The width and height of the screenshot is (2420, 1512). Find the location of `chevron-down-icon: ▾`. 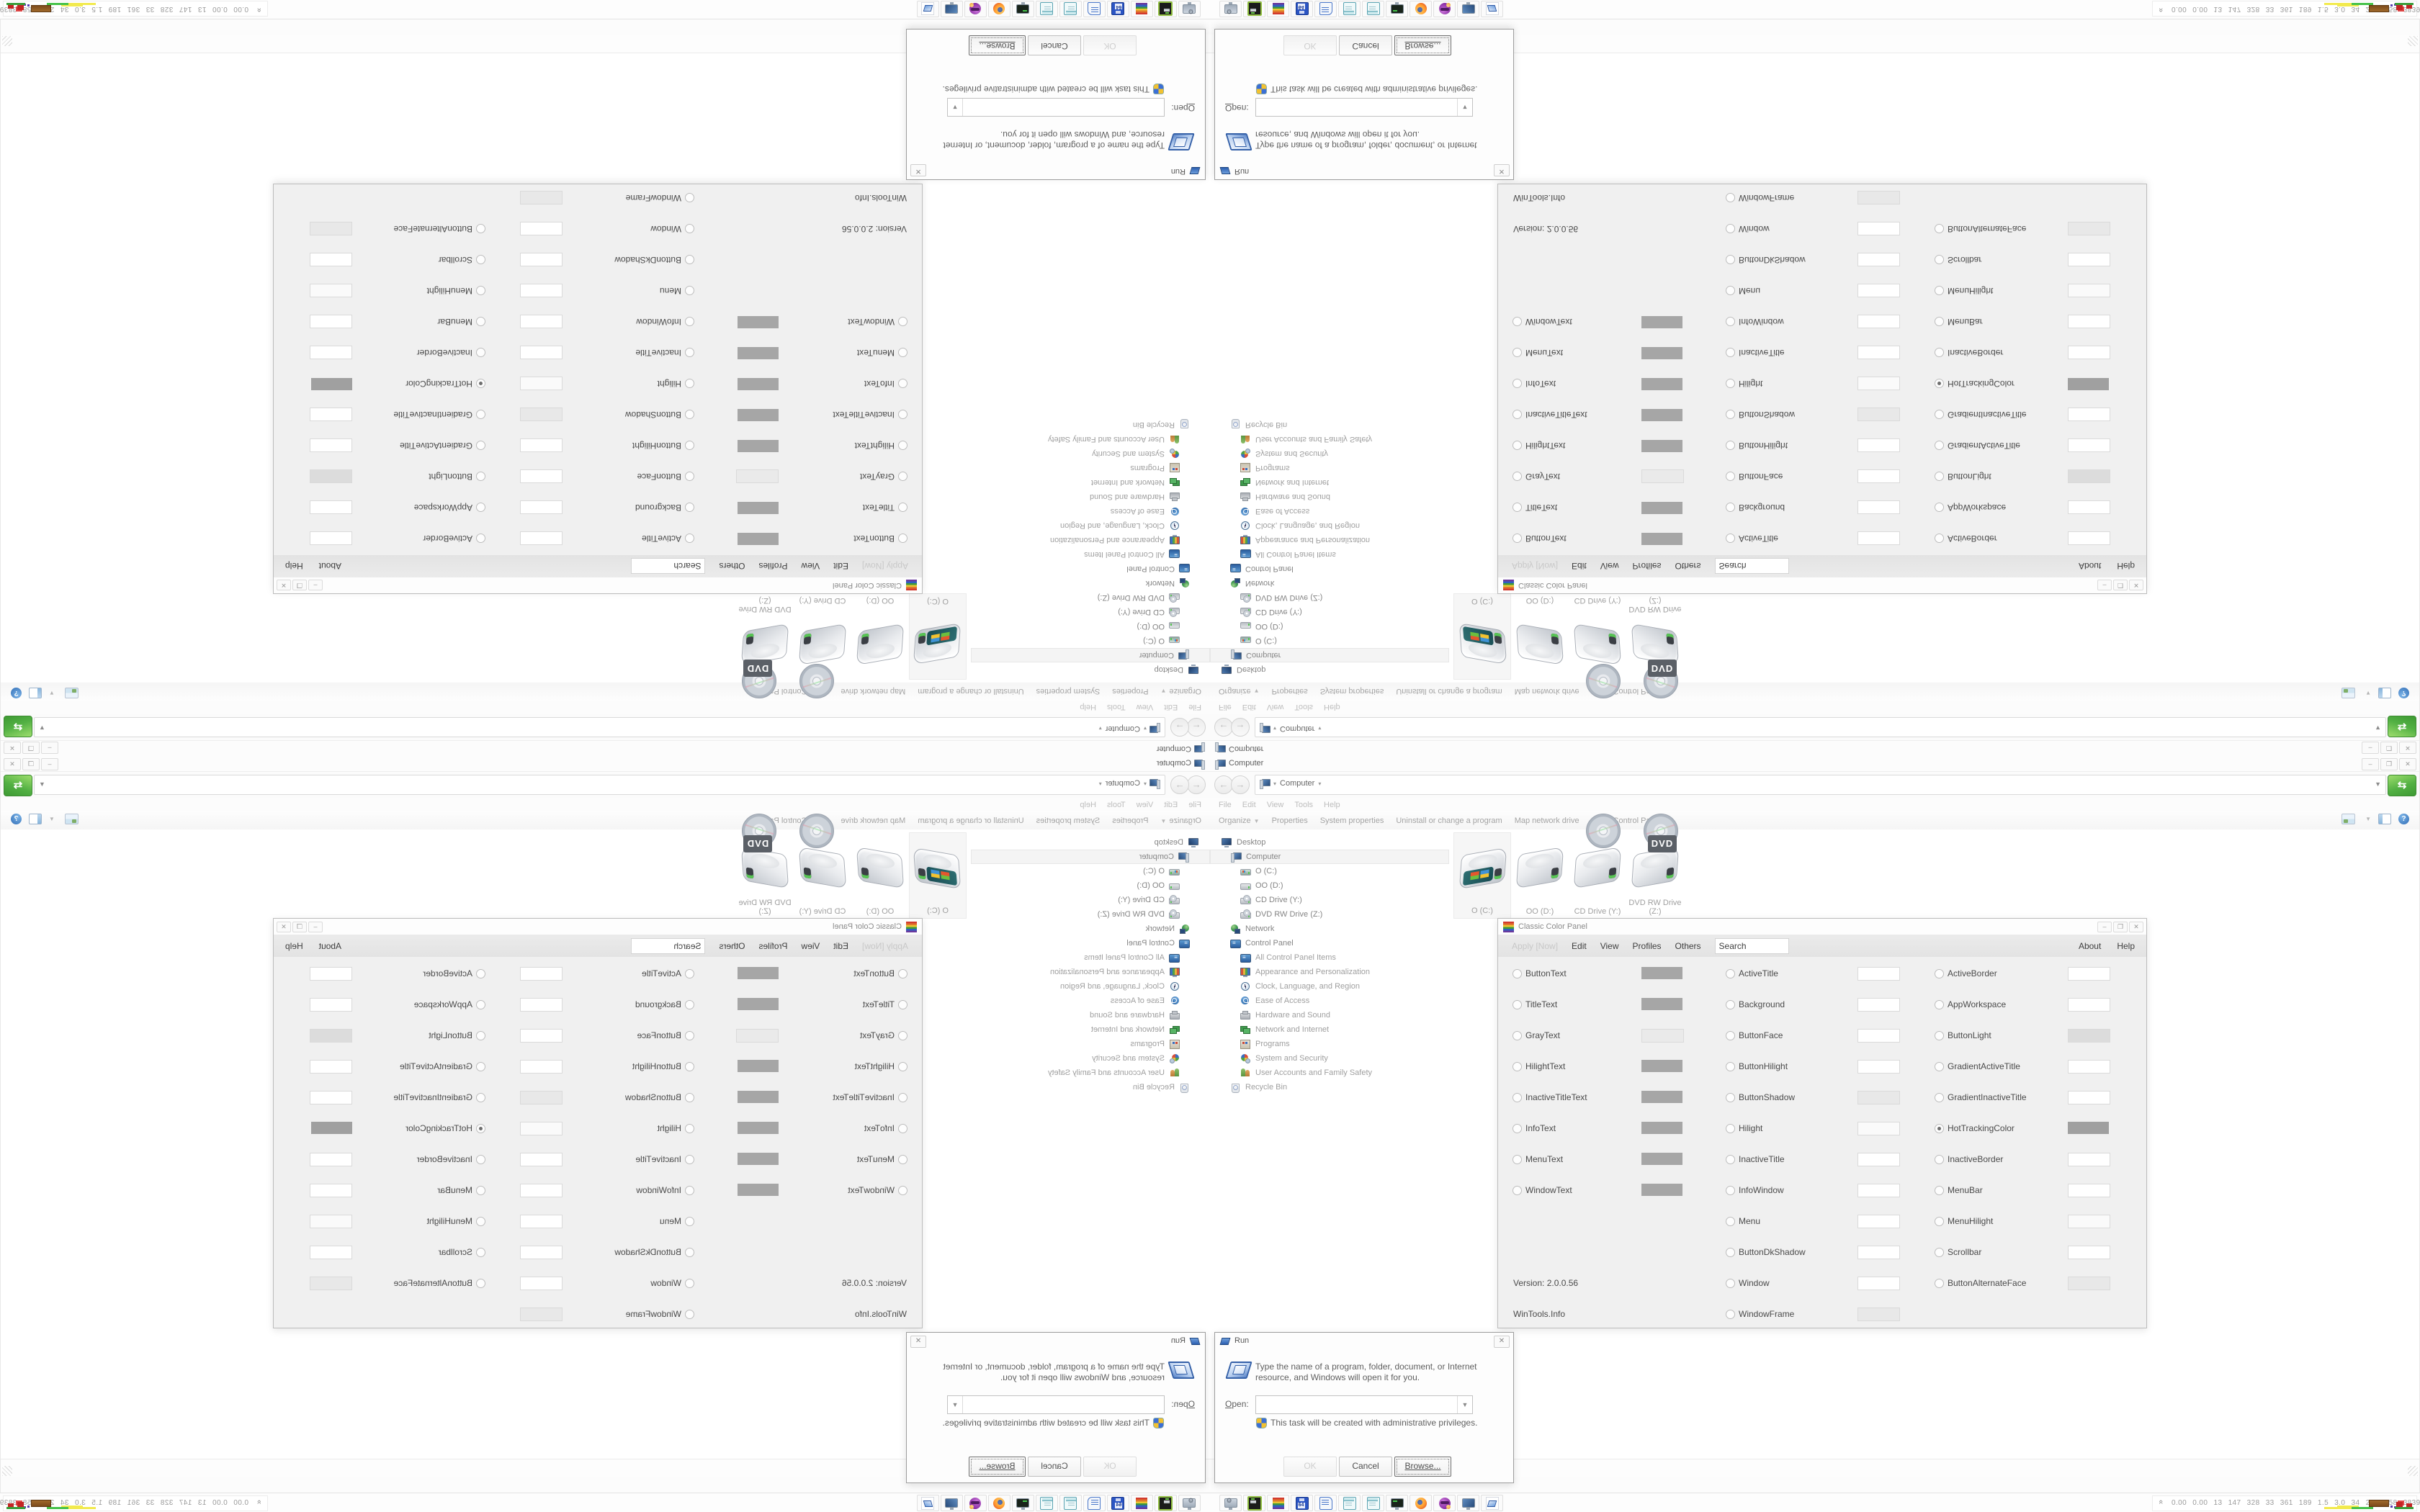

chevron-down-icon: ▾ is located at coordinates (1100, 783).